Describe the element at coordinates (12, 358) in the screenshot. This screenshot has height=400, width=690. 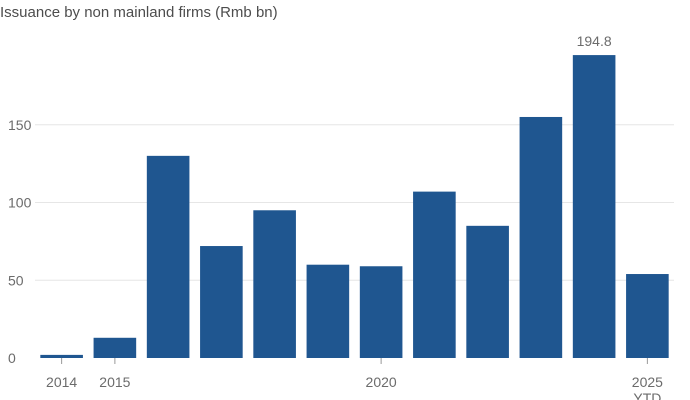
I see `y-tick-label: 0` at that location.